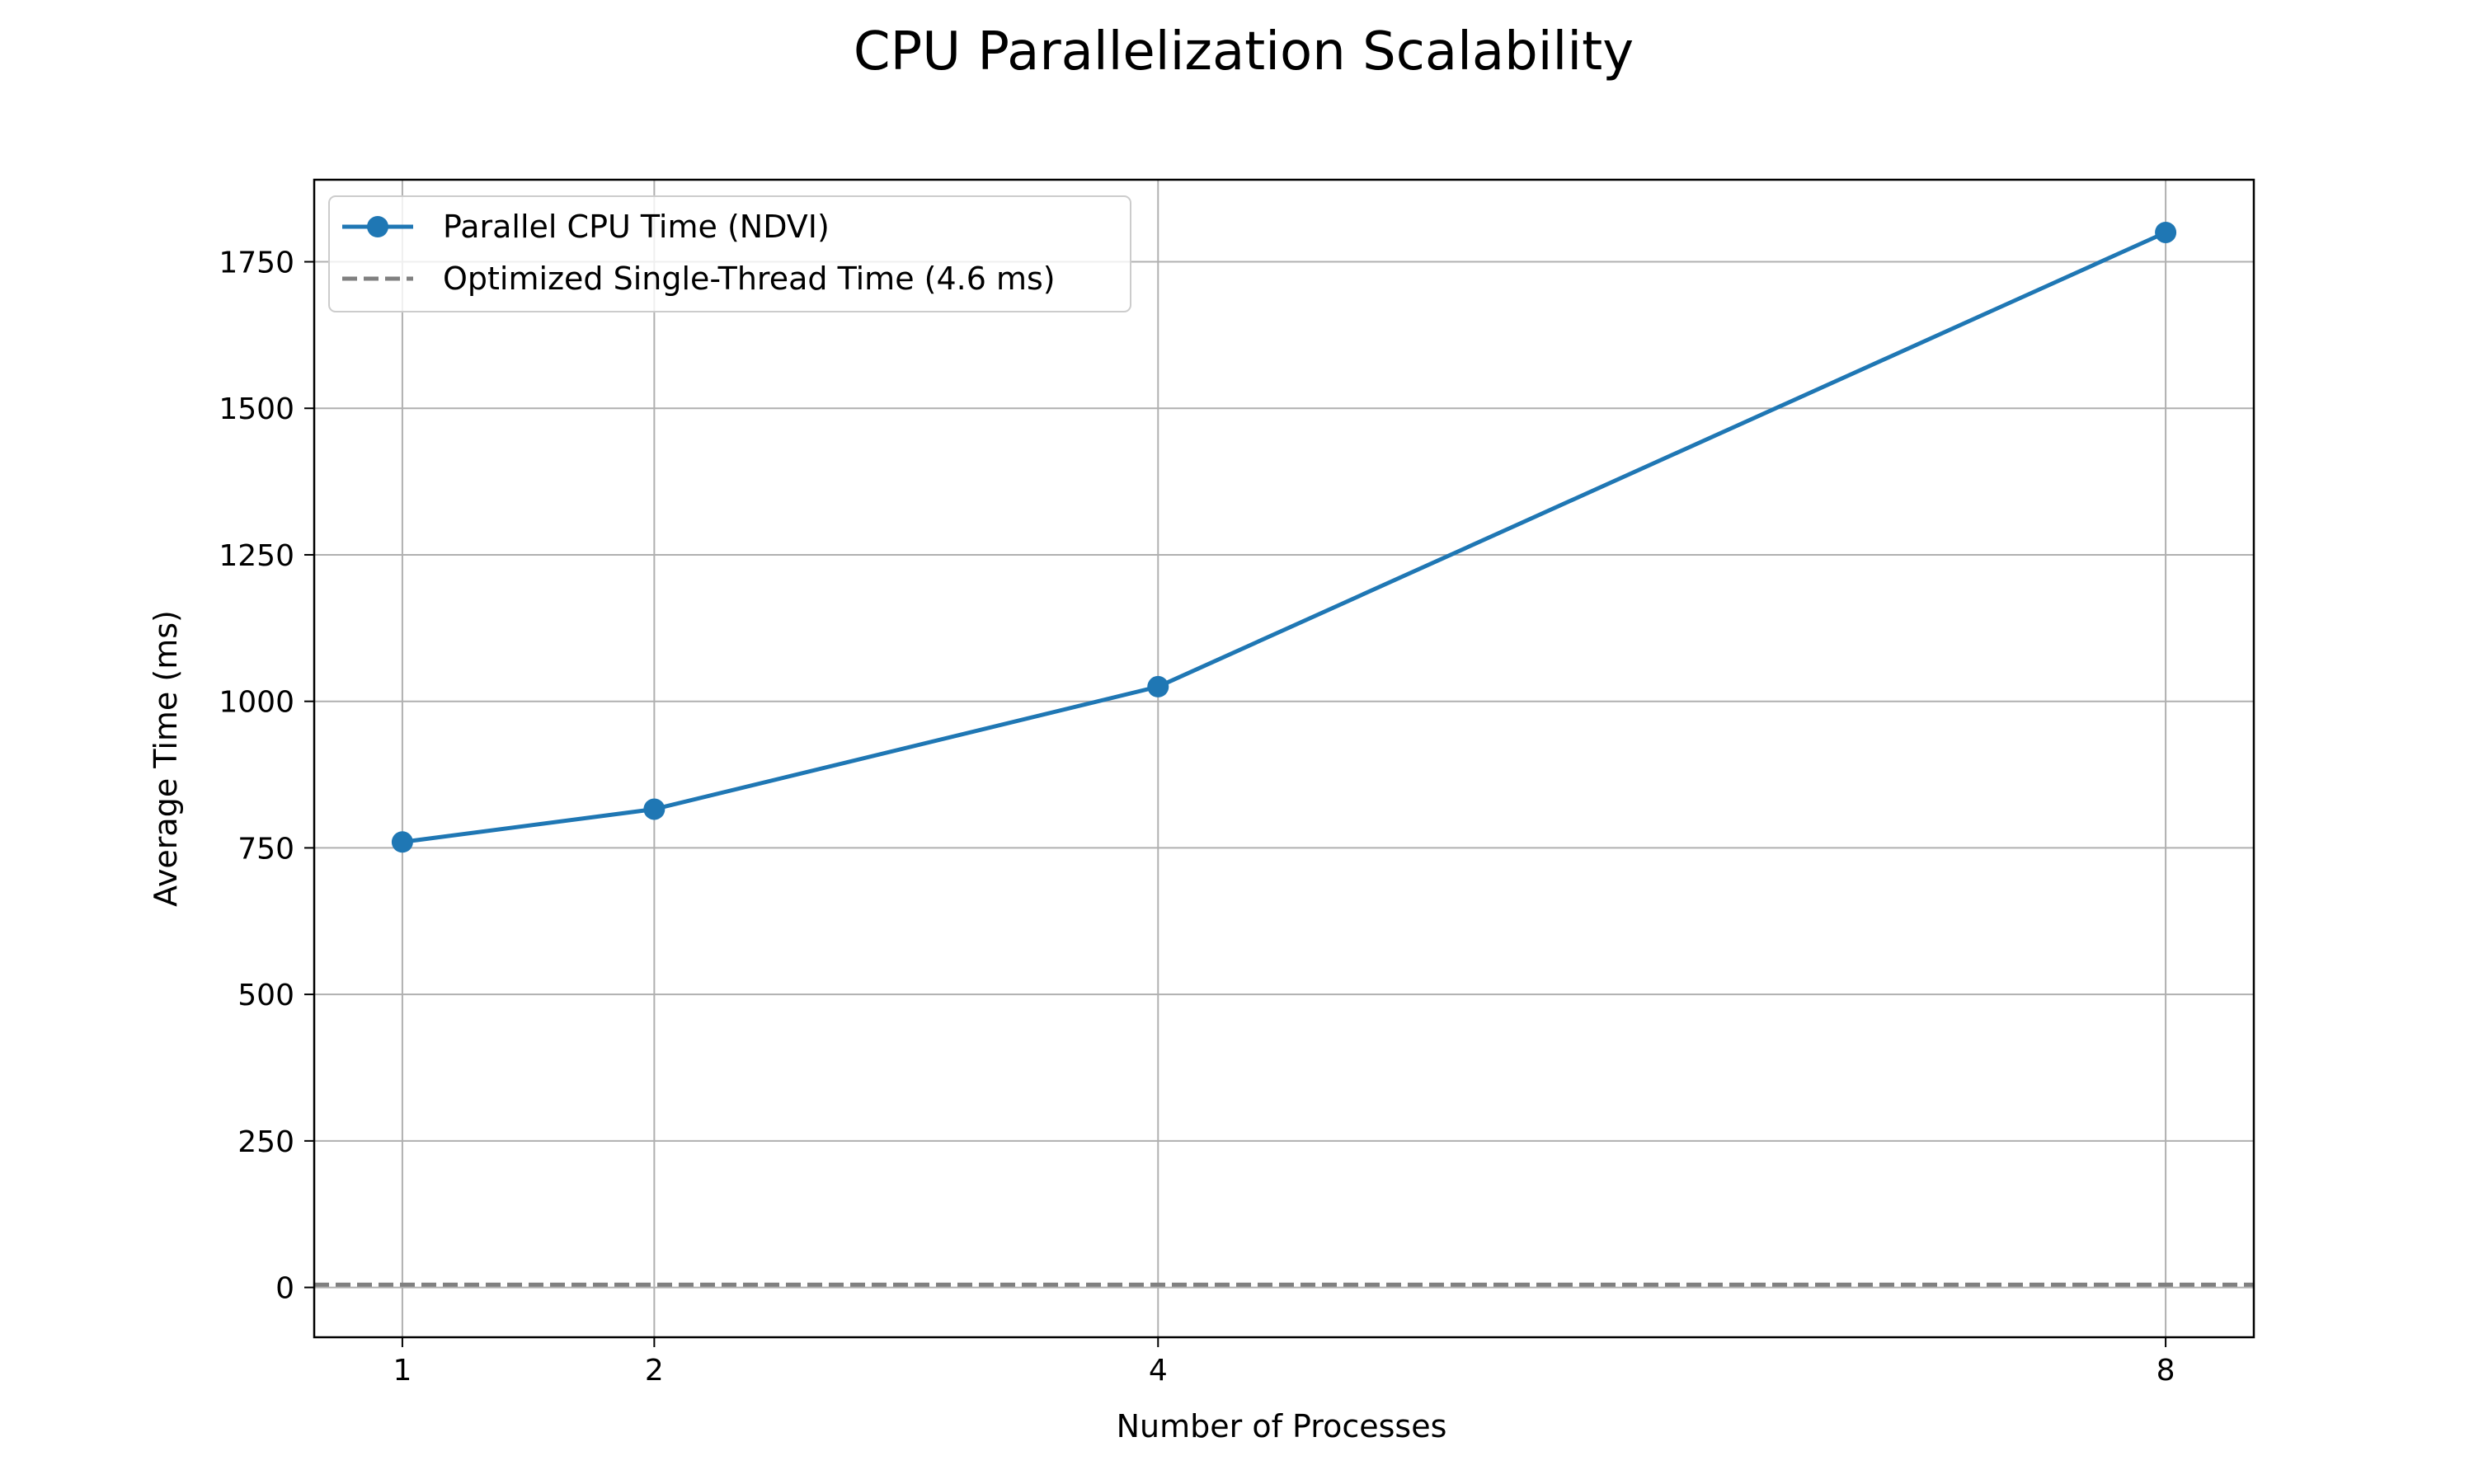 The height and width of the screenshot is (1484, 2474). What do you see at coordinates (654, 1371) in the screenshot?
I see `x-tick-label: 2` at bounding box center [654, 1371].